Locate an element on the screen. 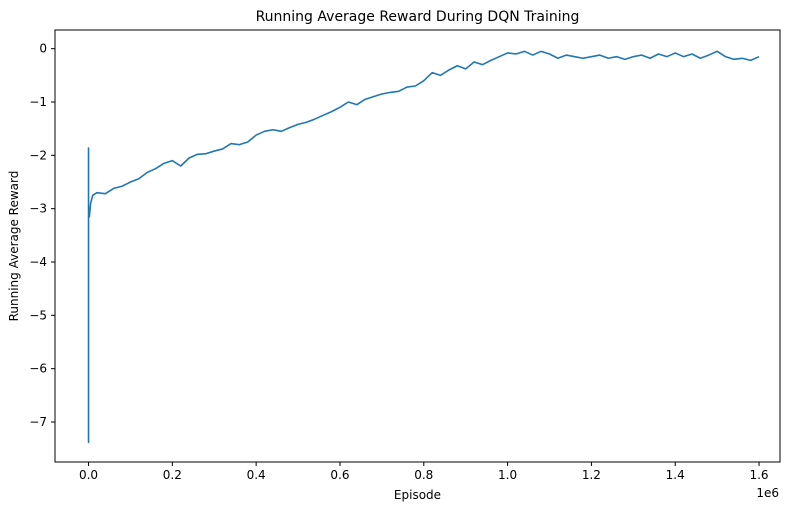 The height and width of the screenshot is (510, 789). x-tick-label: 0.6 is located at coordinates (339, 475).